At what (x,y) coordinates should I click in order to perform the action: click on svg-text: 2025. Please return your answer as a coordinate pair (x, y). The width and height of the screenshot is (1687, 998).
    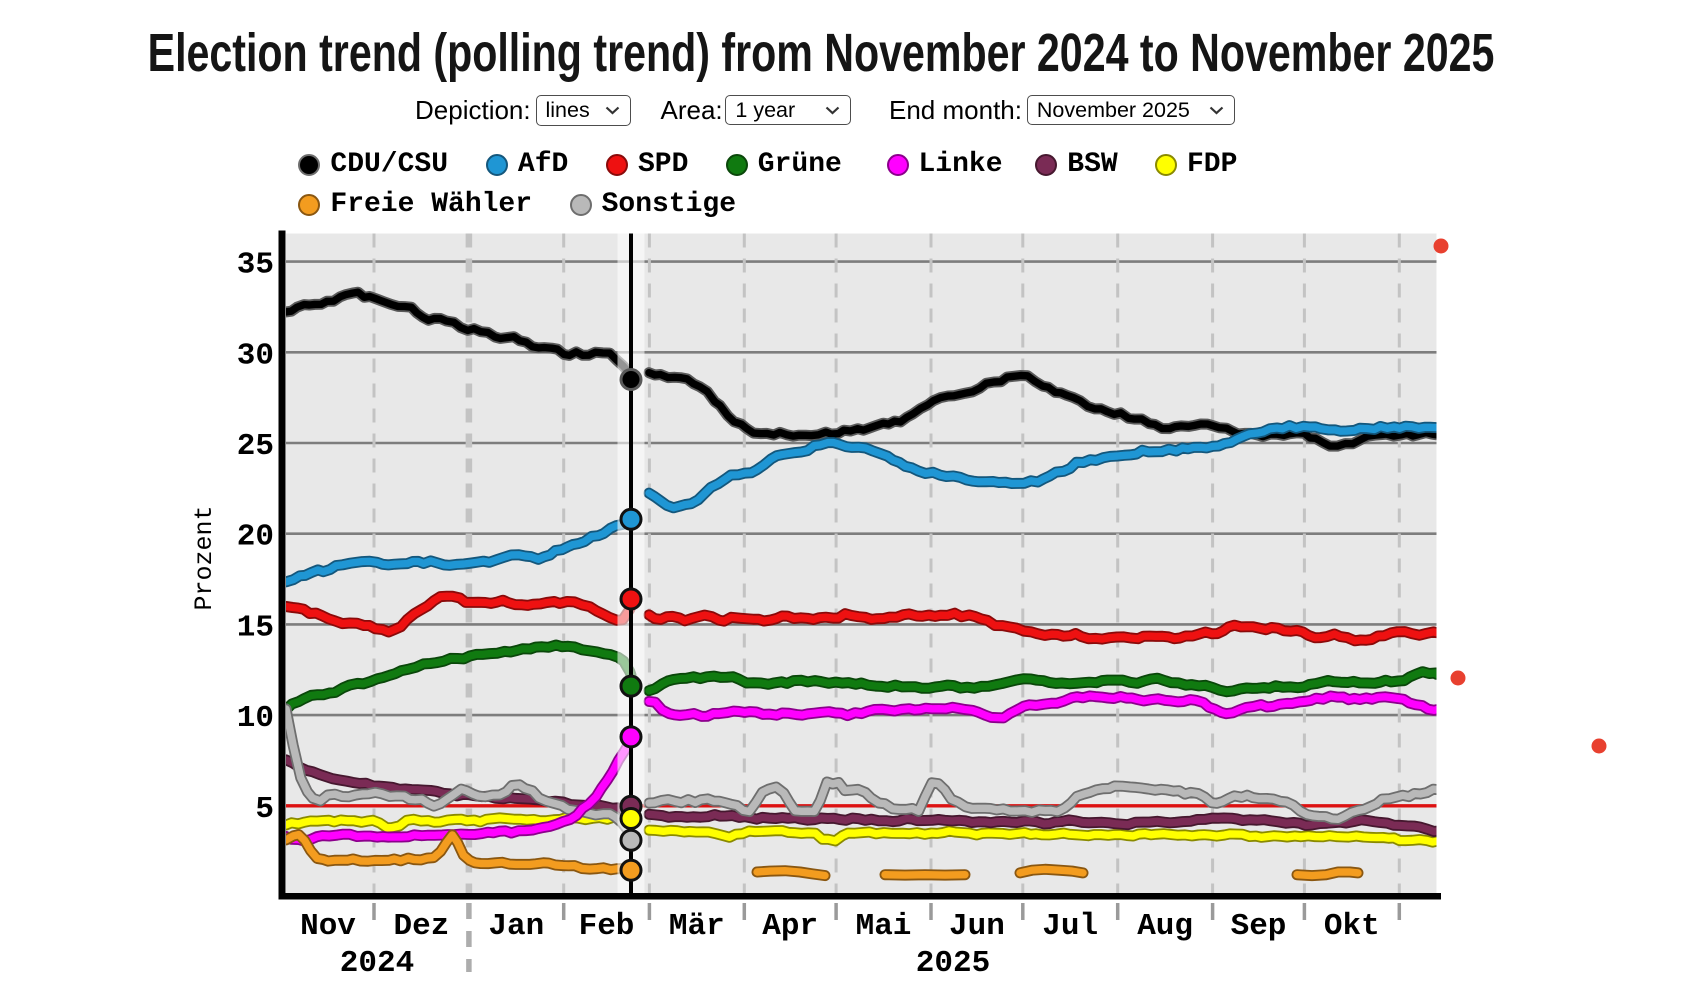
    Looking at the image, I should click on (953, 963).